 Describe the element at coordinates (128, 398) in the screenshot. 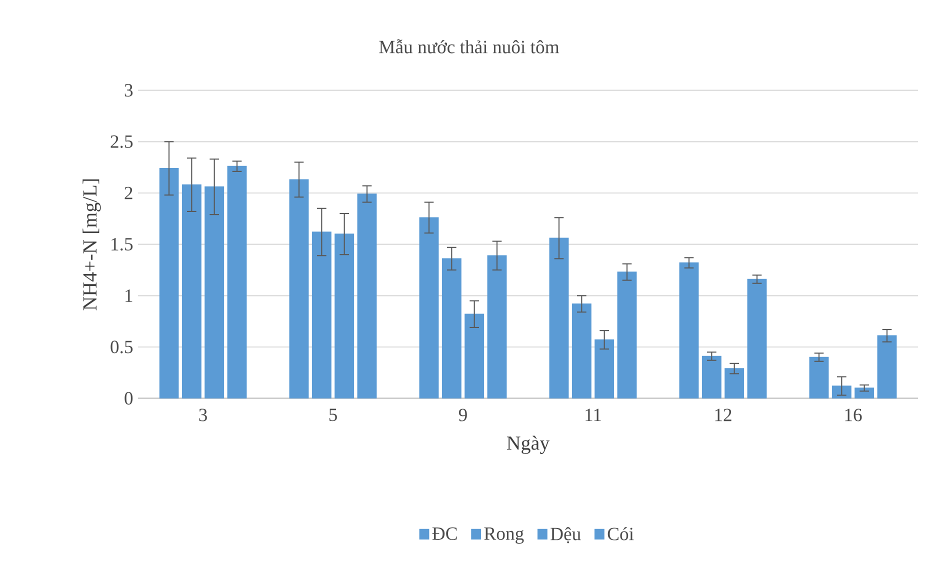

I see `y-tick-label: 0` at that location.